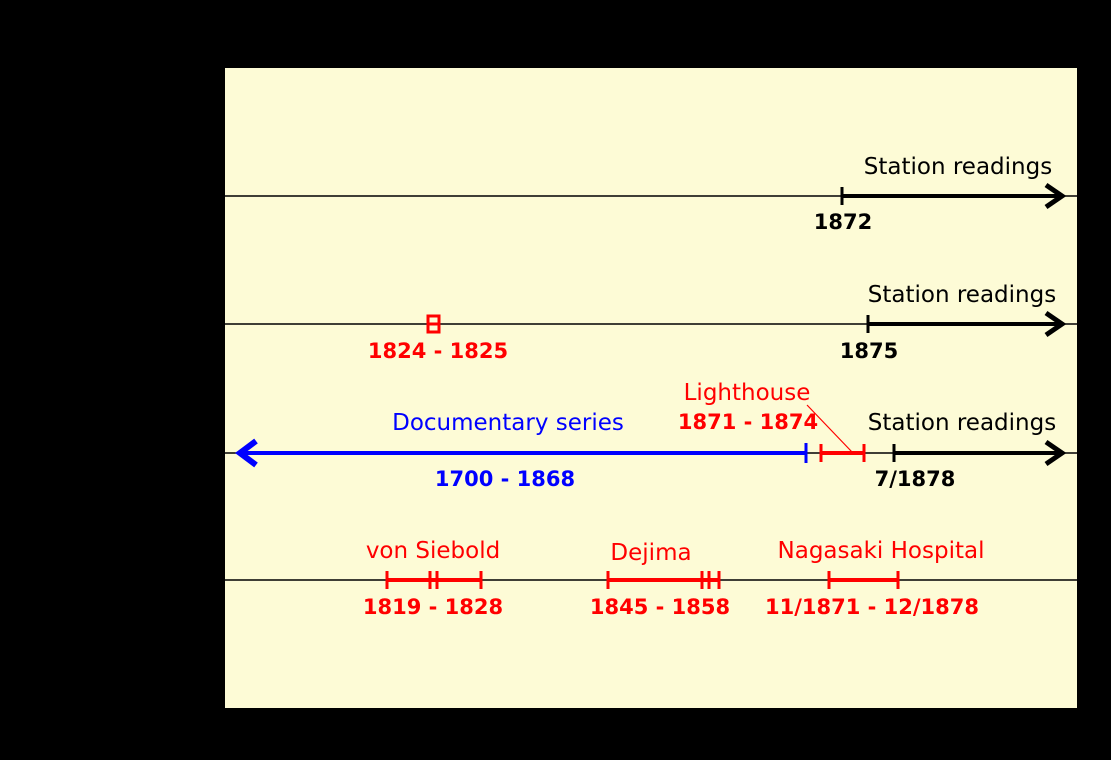 This screenshot has width=1111, height=760. I want to click on row-1-start-label: 1872, so click(843, 222).